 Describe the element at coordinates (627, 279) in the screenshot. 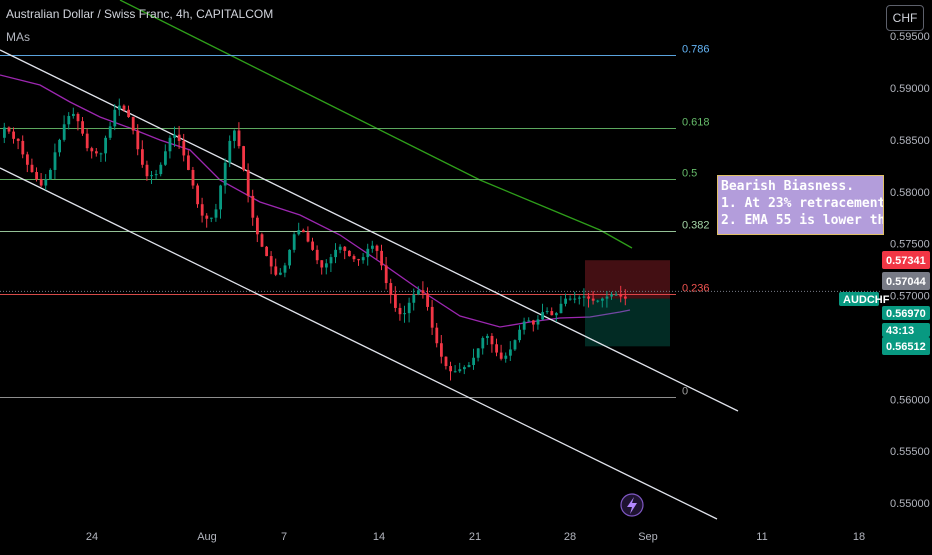

I see `stop-loss-zone` at that location.